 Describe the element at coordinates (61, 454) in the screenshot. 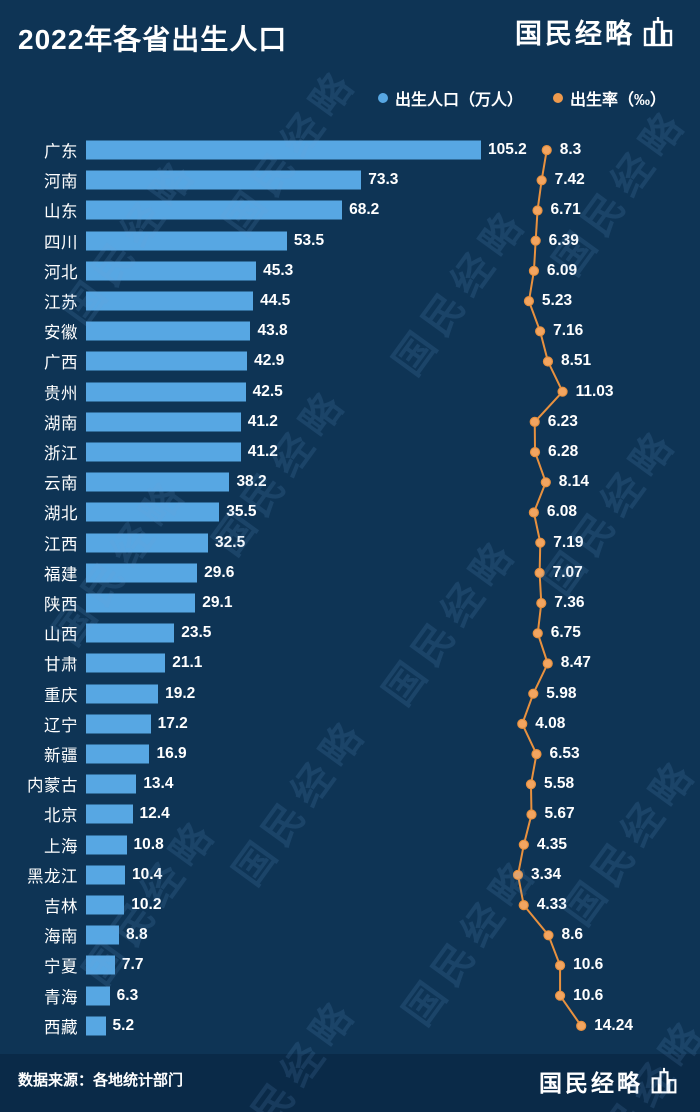

I see `category-label: 浙江` at that location.